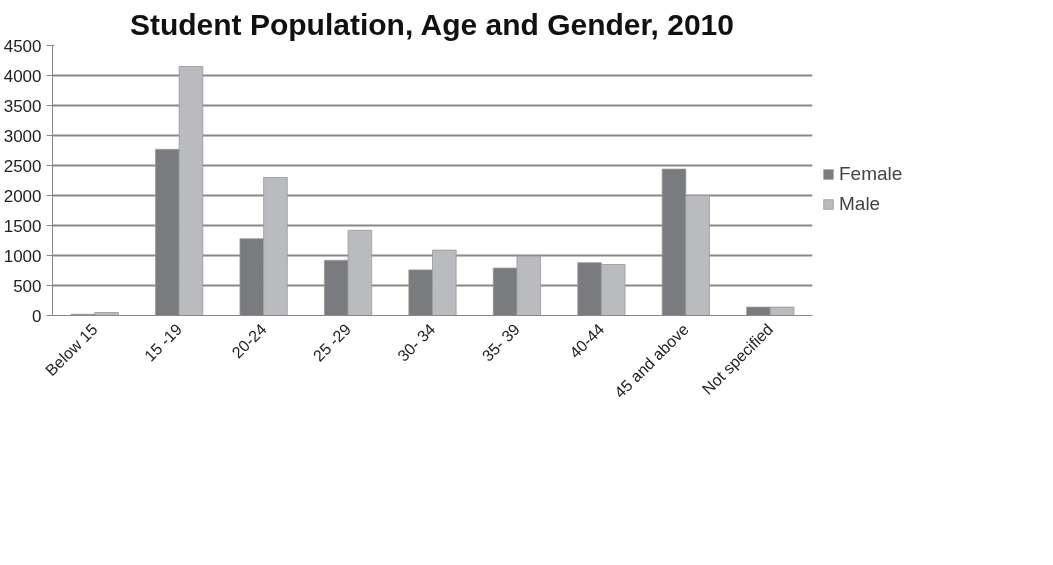 This screenshot has height=565, width=1053. I want to click on y-tick-label: 3000, so click(22, 136).